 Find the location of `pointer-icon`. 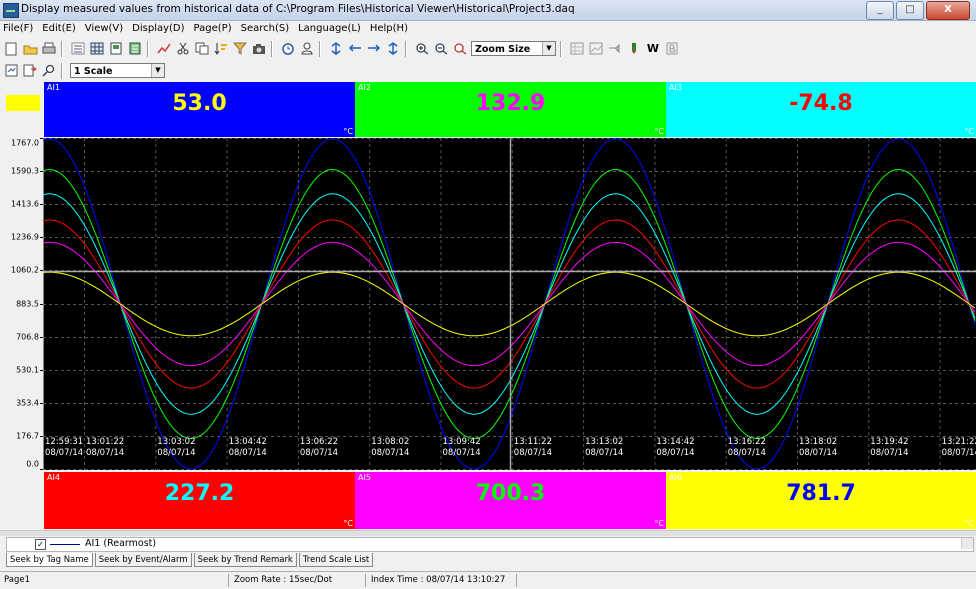

pointer-icon is located at coordinates (615, 49).